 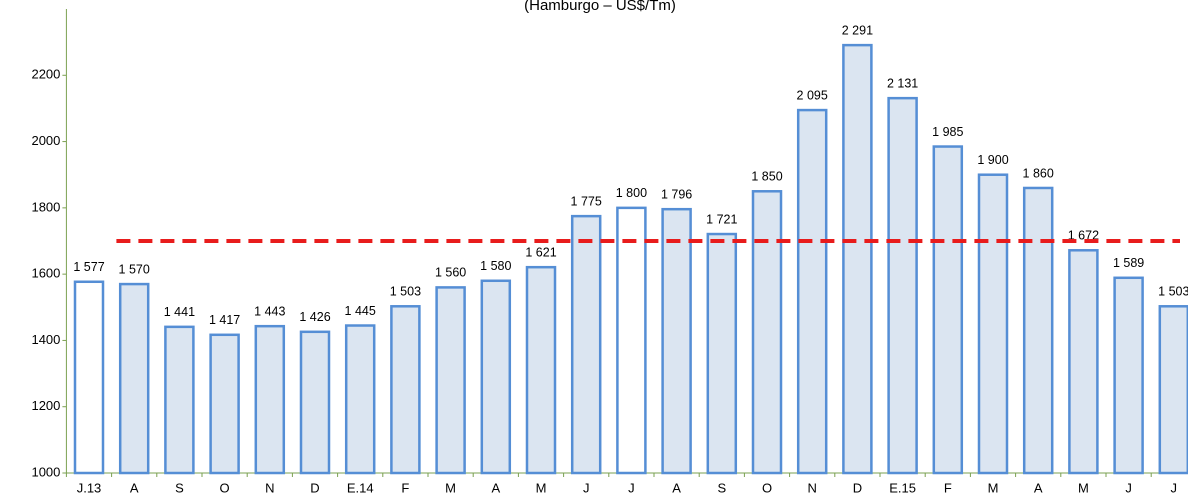 I want to click on y-tick-label: 2200, so click(x=45, y=74).